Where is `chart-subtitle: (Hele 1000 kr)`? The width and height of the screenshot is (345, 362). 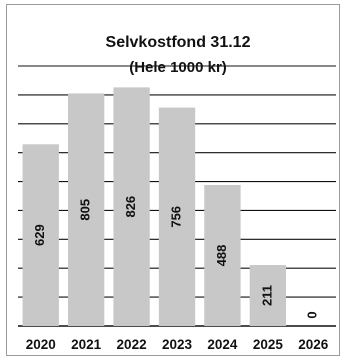
chart-subtitle: (Hele 1000 kr) is located at coordinates (178, 67).